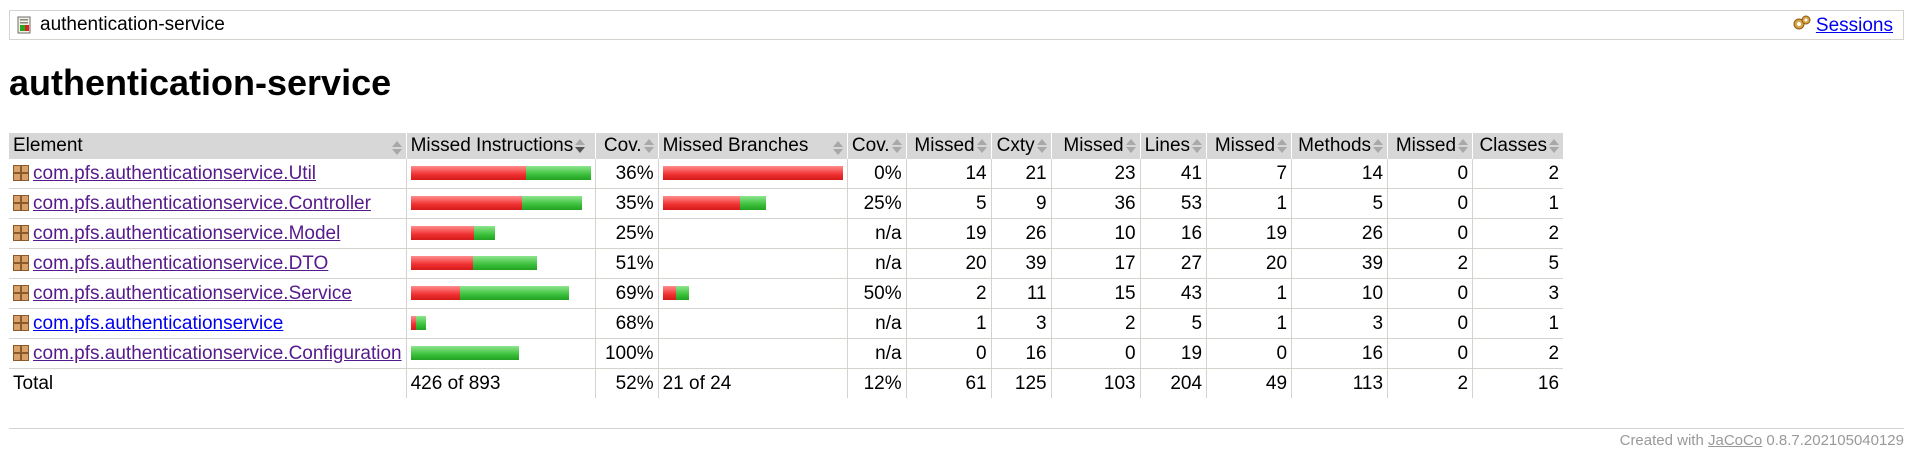 The image size is (1913, 465). What do you see at coordinates (1021, 233) in the screenshot?
I see `complexity: 26` at bounding box center [1021, 233].